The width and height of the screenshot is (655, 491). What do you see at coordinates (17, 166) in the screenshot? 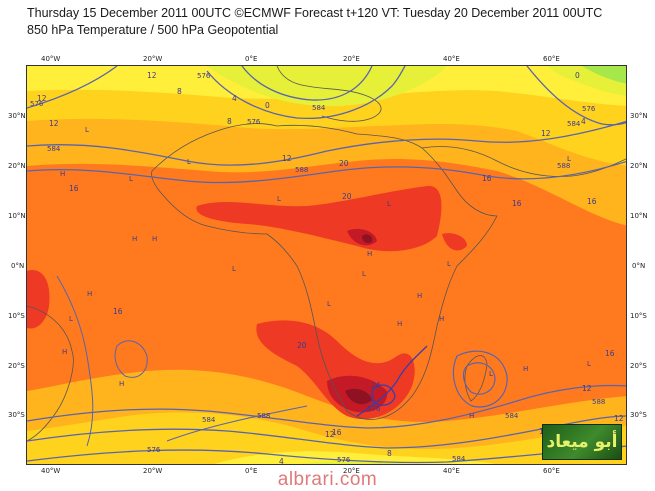
I see `lat-label-left-20n: 20°N` at bounding box center [17, 166].